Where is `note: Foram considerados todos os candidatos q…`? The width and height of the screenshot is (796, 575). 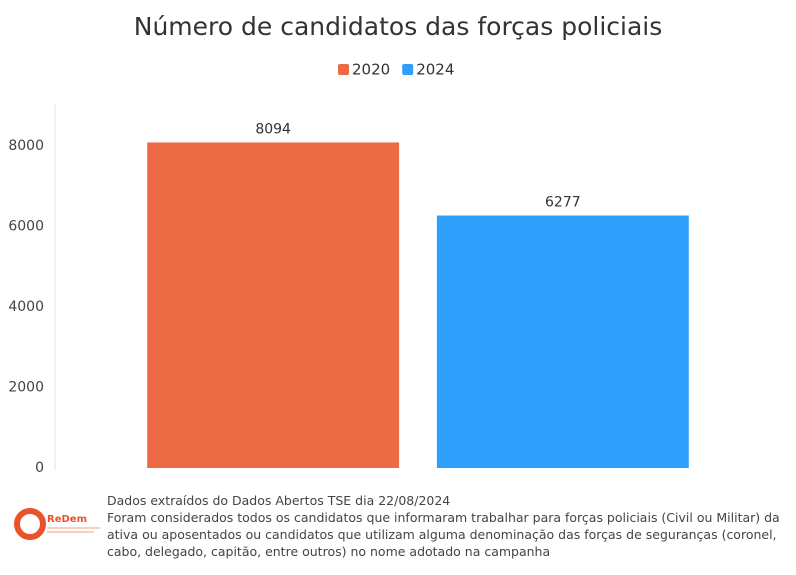 note: Foram considerados todos os candidatos q… is located at coordinates (443, 534).